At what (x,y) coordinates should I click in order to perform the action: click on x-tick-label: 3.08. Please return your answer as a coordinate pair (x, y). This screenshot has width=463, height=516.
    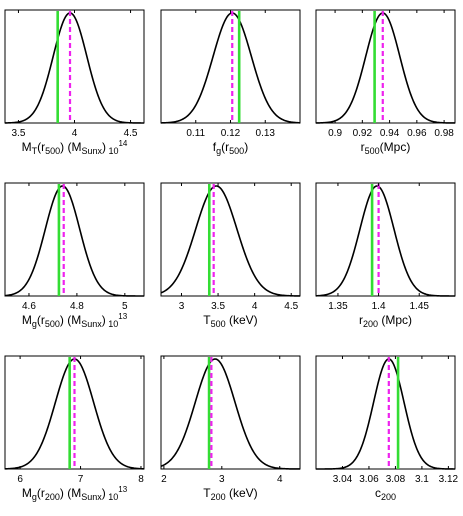
    Looking at the image, I should click on (396, 479).